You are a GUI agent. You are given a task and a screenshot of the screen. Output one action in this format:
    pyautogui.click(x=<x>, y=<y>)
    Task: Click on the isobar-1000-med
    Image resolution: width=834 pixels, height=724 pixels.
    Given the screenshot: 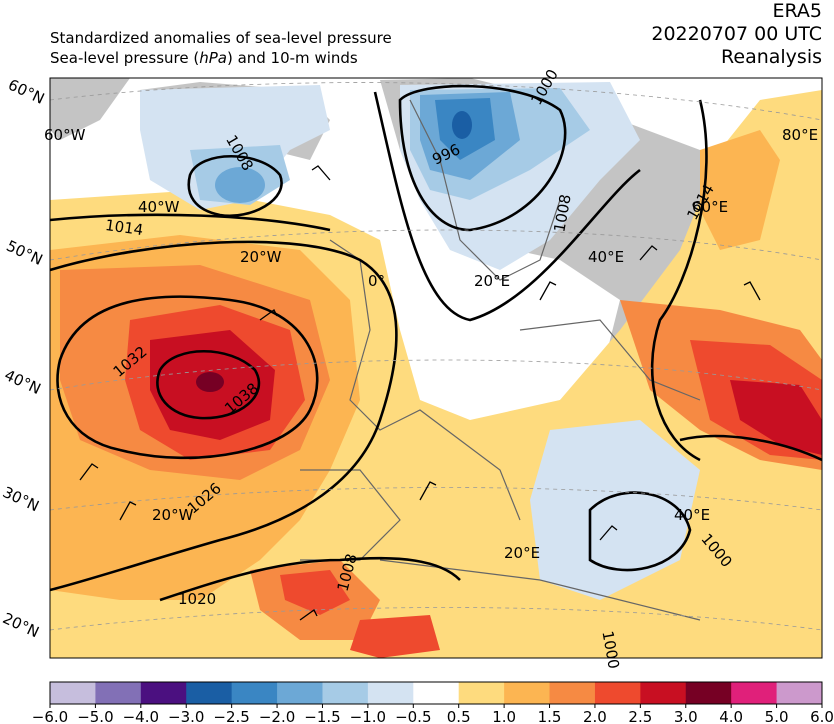 What is the action you would take?
    pyautogui.click(x=640, y=531)
    